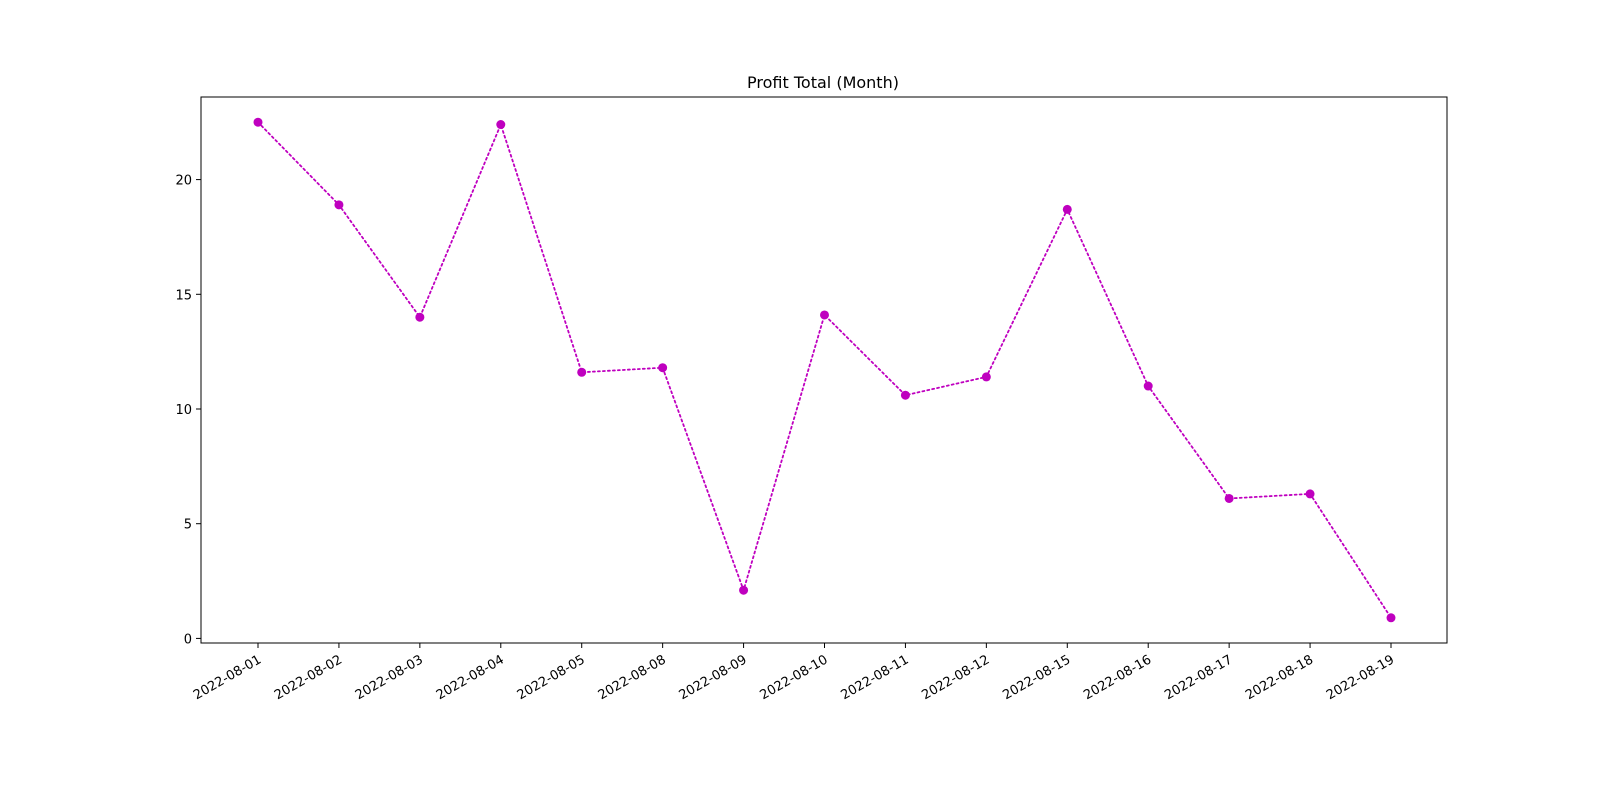 The image size is (1600, 800). Describe the element at coordinates (188, 525) in the screenshot. I see `y-tick-label: 5` at that location.